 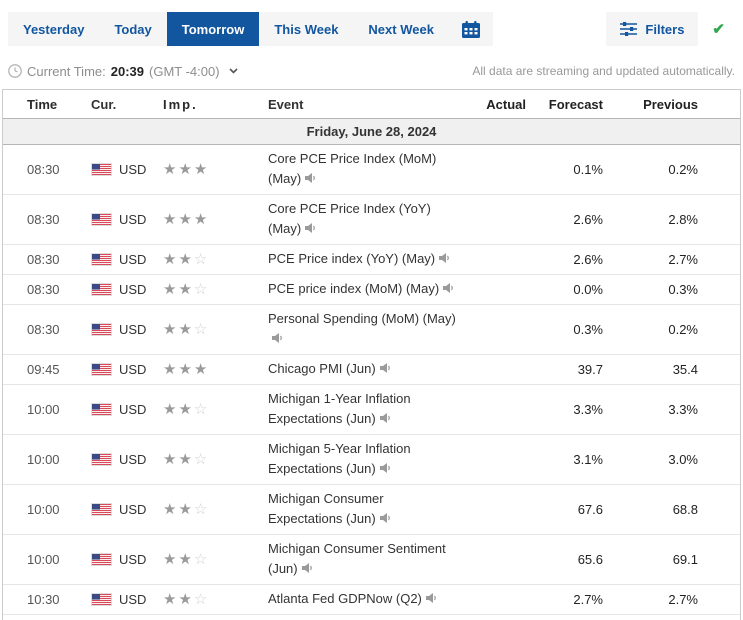 I want to click on forecast-value: 65.6, so click(x=590, y=559).